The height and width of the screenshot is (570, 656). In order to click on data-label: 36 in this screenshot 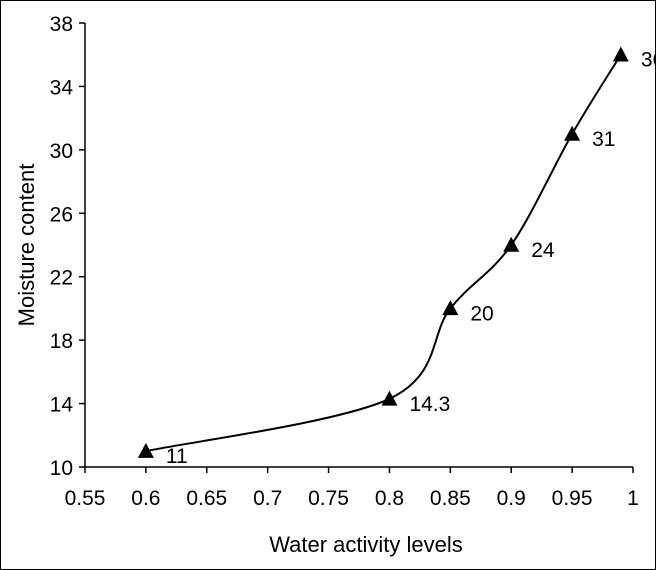, I will do `click(648, 60)`.